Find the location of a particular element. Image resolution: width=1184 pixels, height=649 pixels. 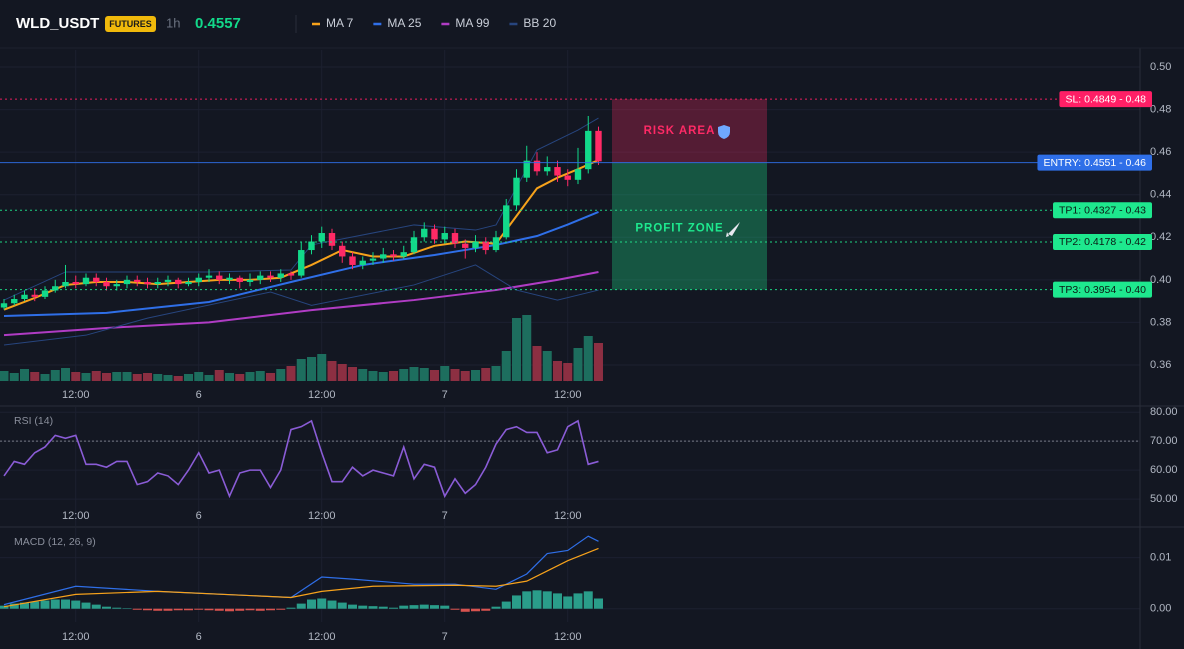

x-tick-label: 12:00 is located at coordinates (568, 637).